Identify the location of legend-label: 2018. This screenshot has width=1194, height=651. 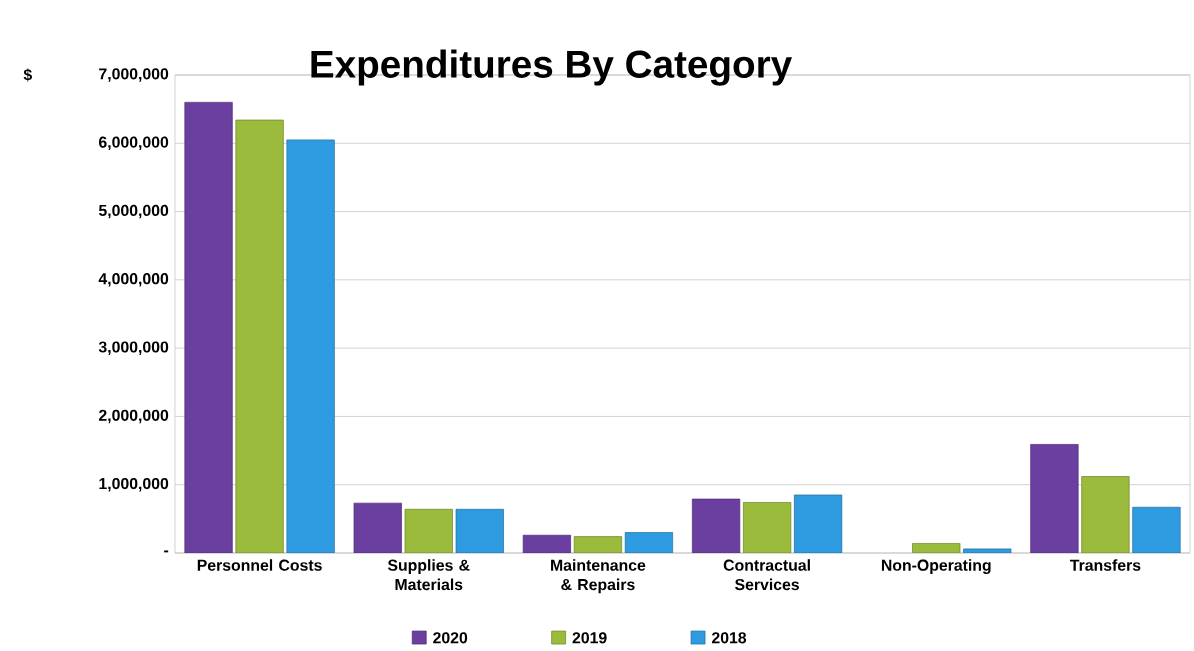
(729, 638).